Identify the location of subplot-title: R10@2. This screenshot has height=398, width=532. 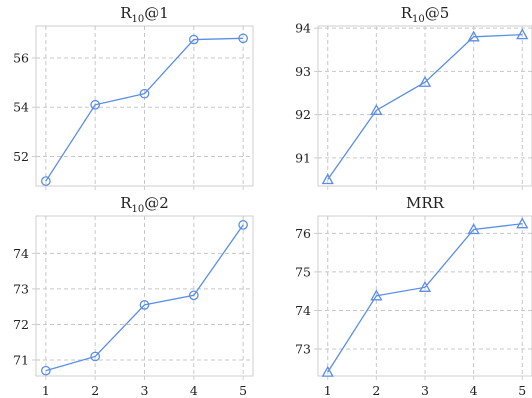
(144, 204).